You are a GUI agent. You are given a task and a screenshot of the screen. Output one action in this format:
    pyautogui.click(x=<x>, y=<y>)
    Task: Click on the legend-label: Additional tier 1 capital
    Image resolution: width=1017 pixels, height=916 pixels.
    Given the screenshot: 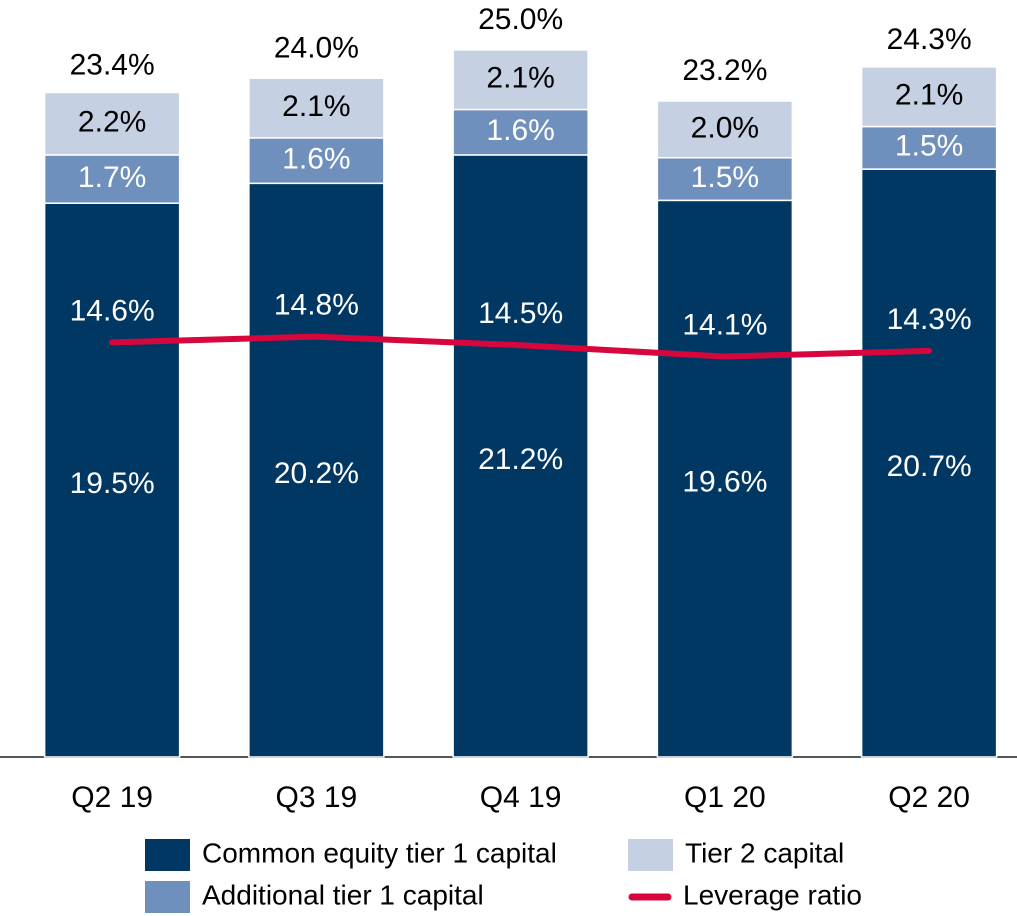 What is the action you would take?
    pyautogui.click(x=343, y=894)
    